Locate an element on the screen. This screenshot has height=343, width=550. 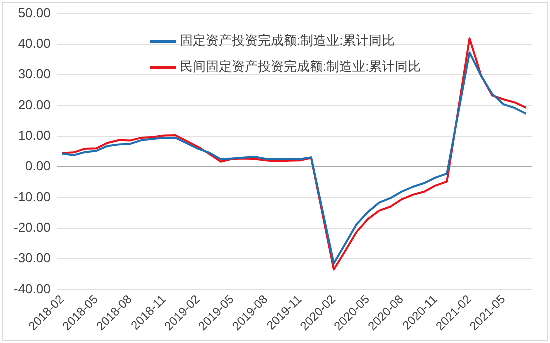
y-tick-label: 40.00 is located at coordinates (34, 44).